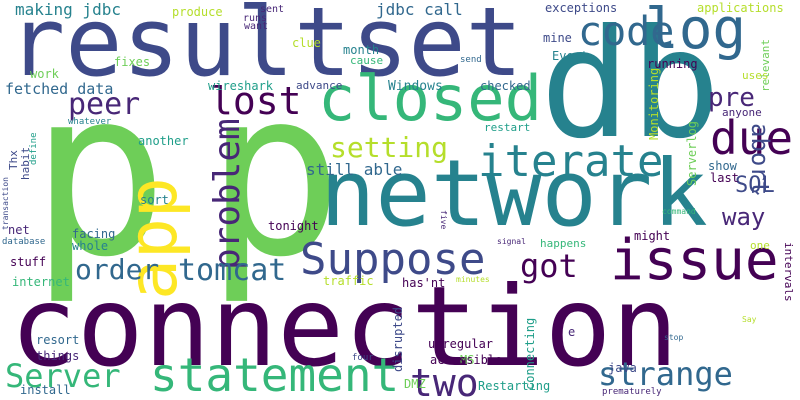 This screenshot has height=400, width=800. Describe the element at coordinates (622, 368) in the screenshot. I see `cloud-word: java` at that location.